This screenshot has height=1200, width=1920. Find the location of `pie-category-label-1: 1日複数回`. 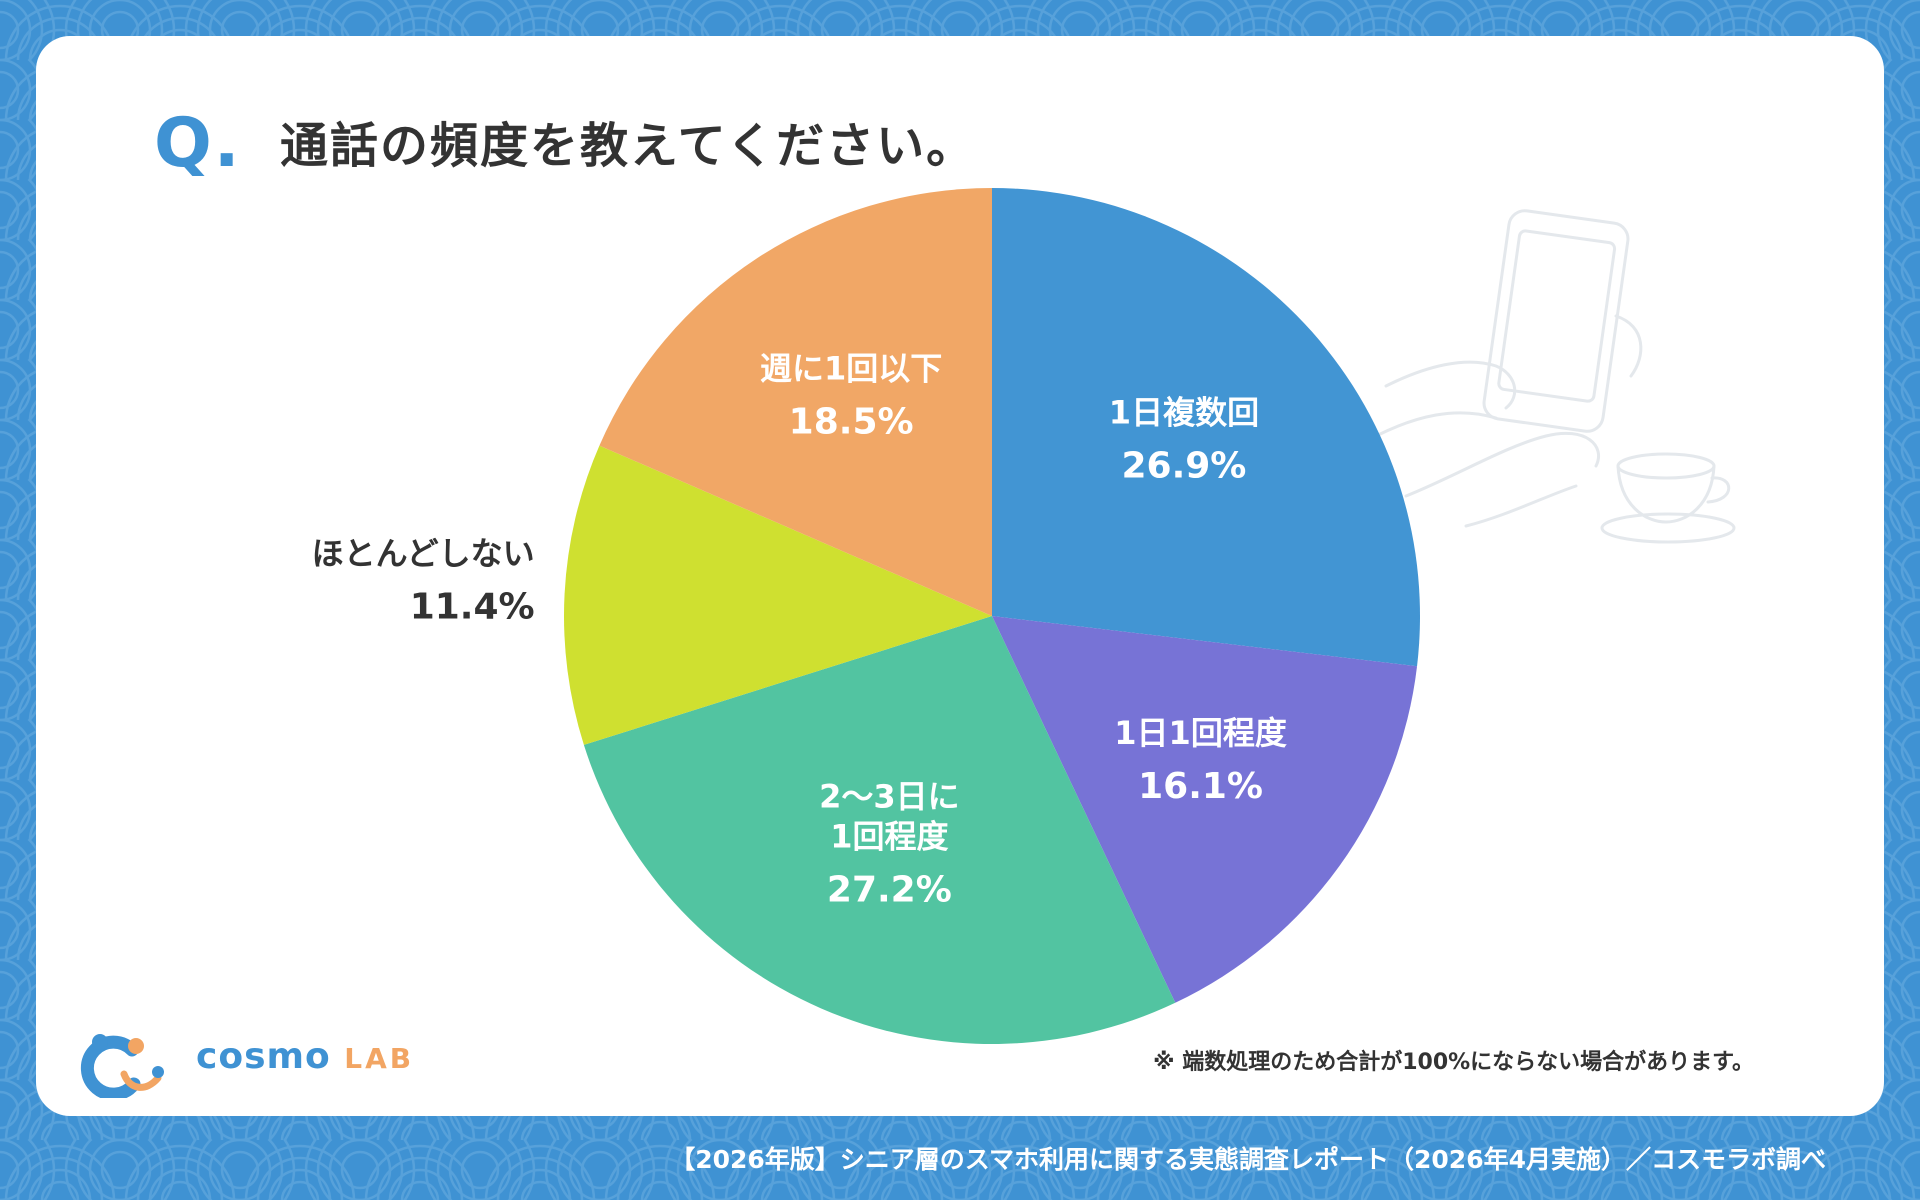

pie-category-label-1: 1日複数回 is located at coordinates (1184, 412).